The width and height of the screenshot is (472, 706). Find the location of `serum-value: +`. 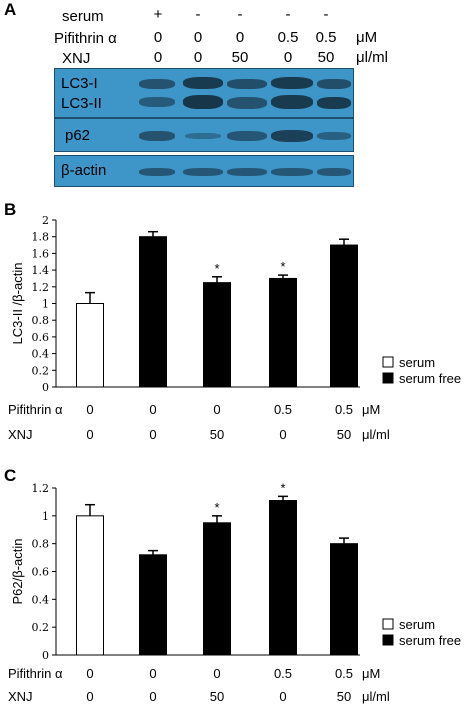

serum-value: + is located at coordinates (158, 14).